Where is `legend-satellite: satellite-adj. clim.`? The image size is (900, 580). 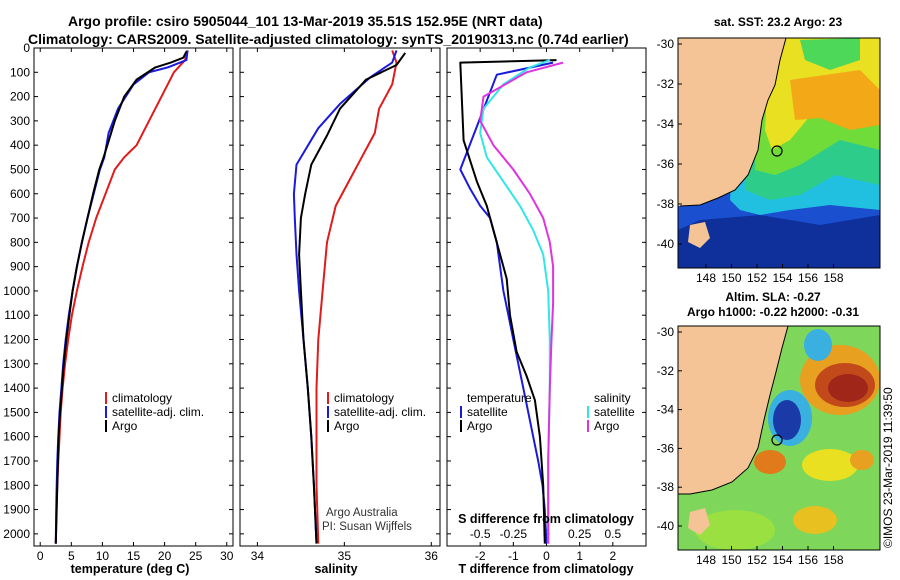 legend-satellite: satellite-adj. clim. is located at coordinates (380, 412).